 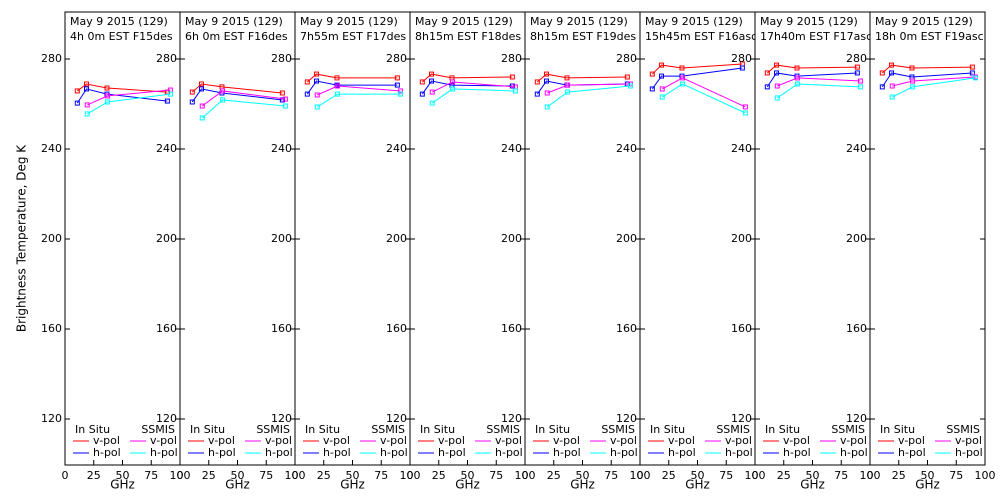 What do you see at coordinates (353, 36) in the screenshot?
I see `panel-subtitle: 7h55m EST F17des` at bounding box center [353, 36].